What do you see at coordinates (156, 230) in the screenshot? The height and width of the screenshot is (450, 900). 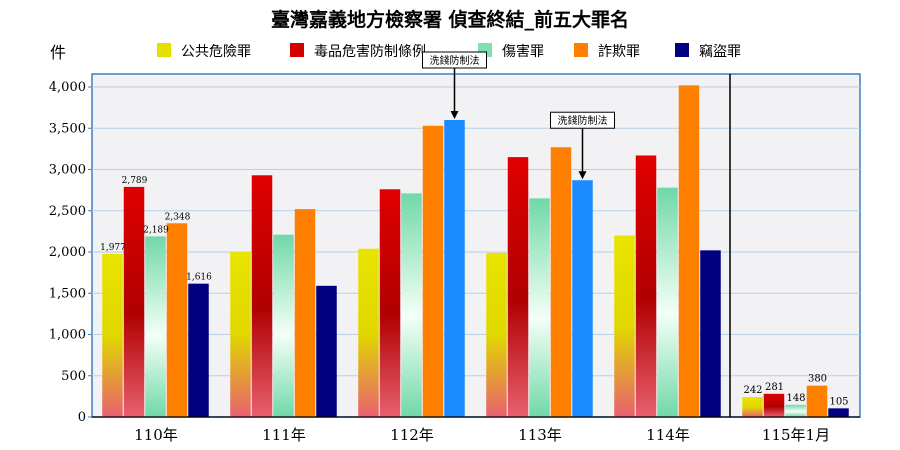 I see `data-label: 2,189` at bounding box center [156, 230].